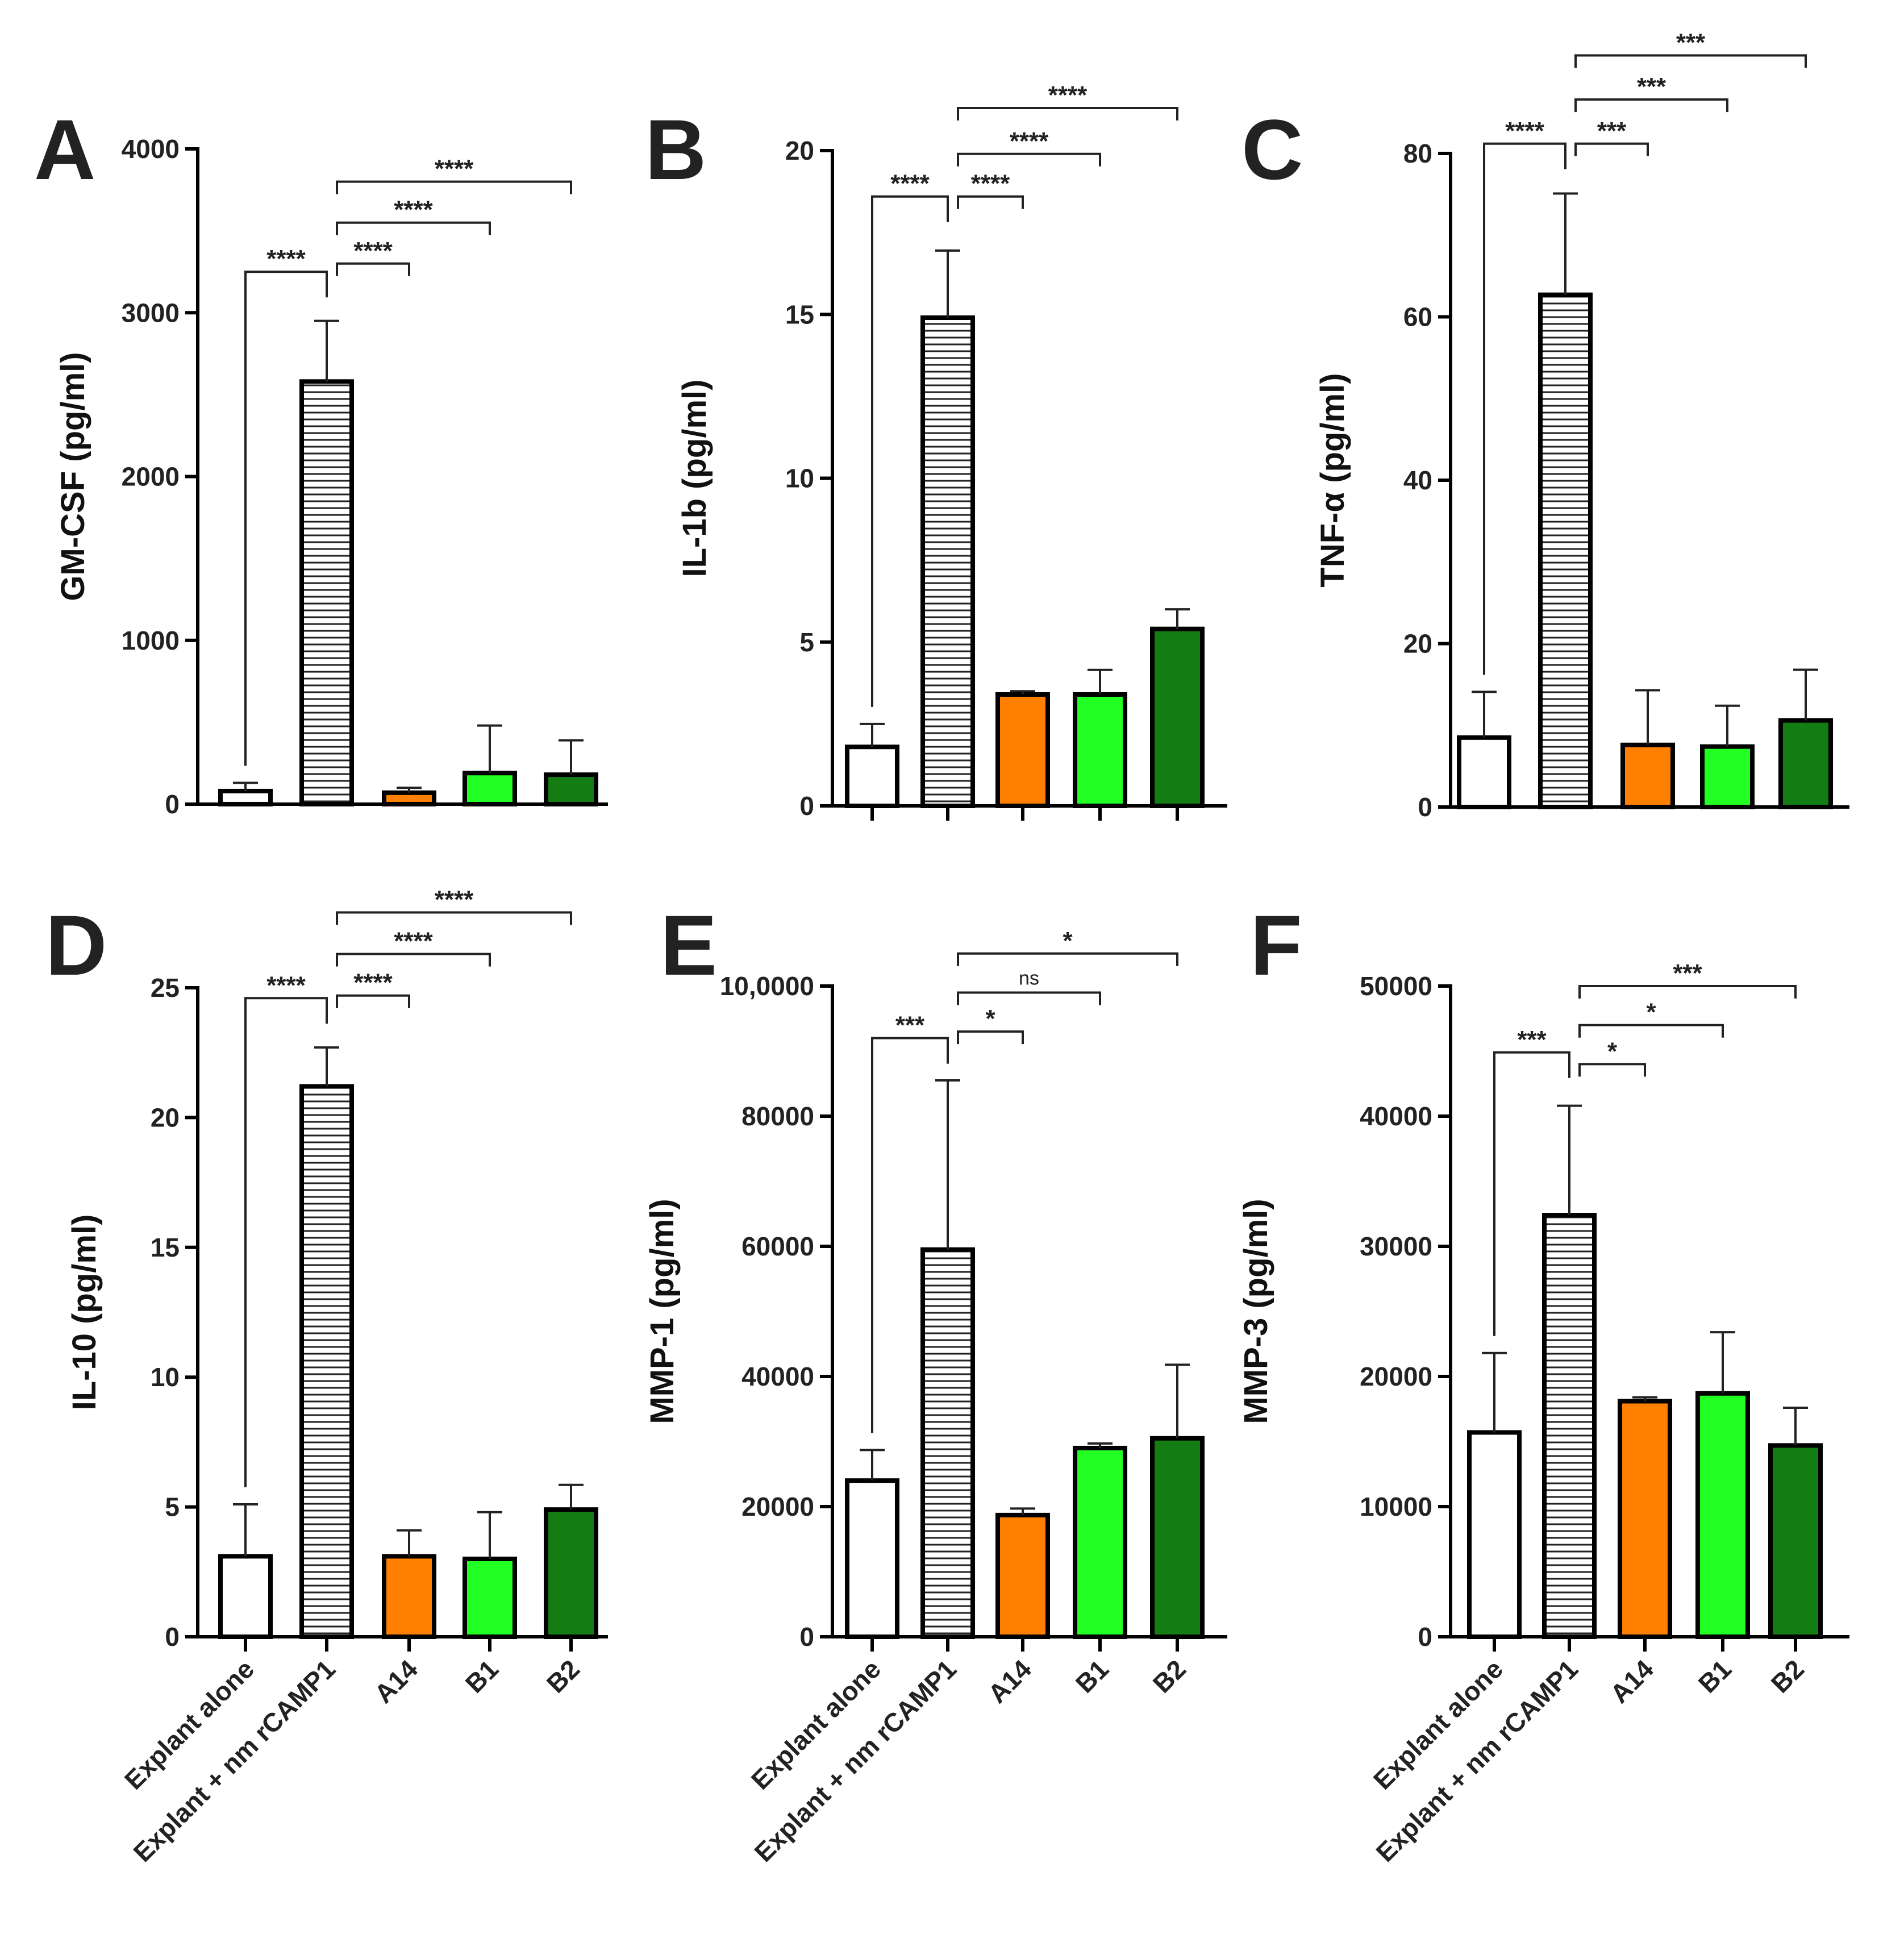 This screenshot has width=1904, height=1934. What do you see at coordinates (1100, 1542) in the screenshot?
I see `bar-e-B1` at bounding box center [1100, 1542].